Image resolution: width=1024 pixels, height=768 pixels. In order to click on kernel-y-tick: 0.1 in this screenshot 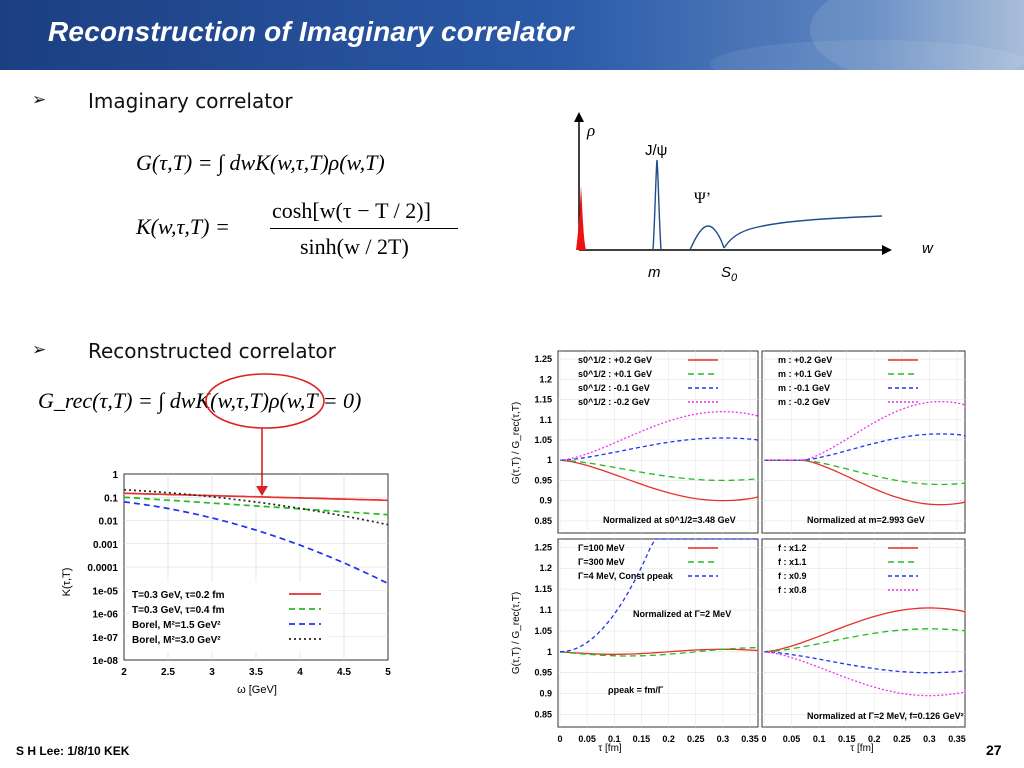, I will do `click(111, 498)`.